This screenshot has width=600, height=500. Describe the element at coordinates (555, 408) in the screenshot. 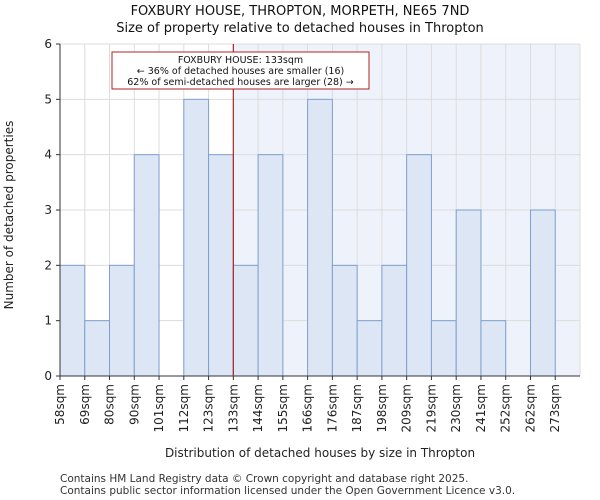

I see `x-tick-label: 273sqm` at that location.